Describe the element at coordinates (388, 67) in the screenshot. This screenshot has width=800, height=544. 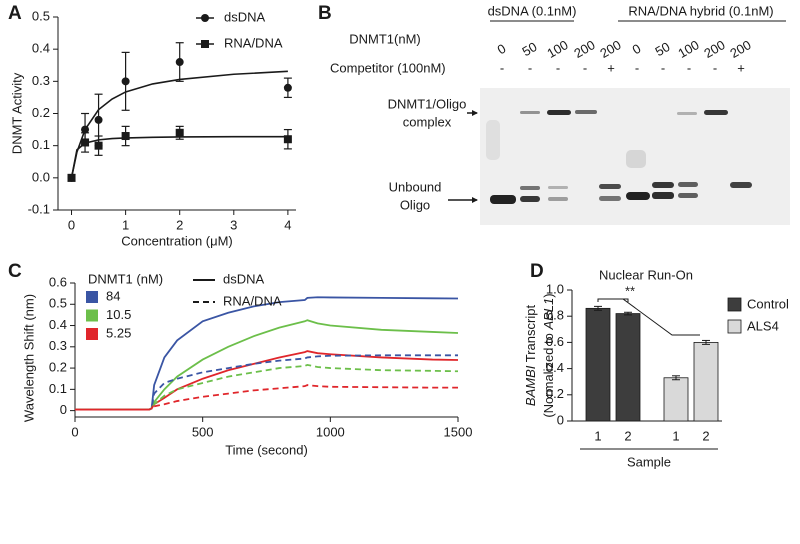
I see `row-label: Competitor (100nM)` at that location.